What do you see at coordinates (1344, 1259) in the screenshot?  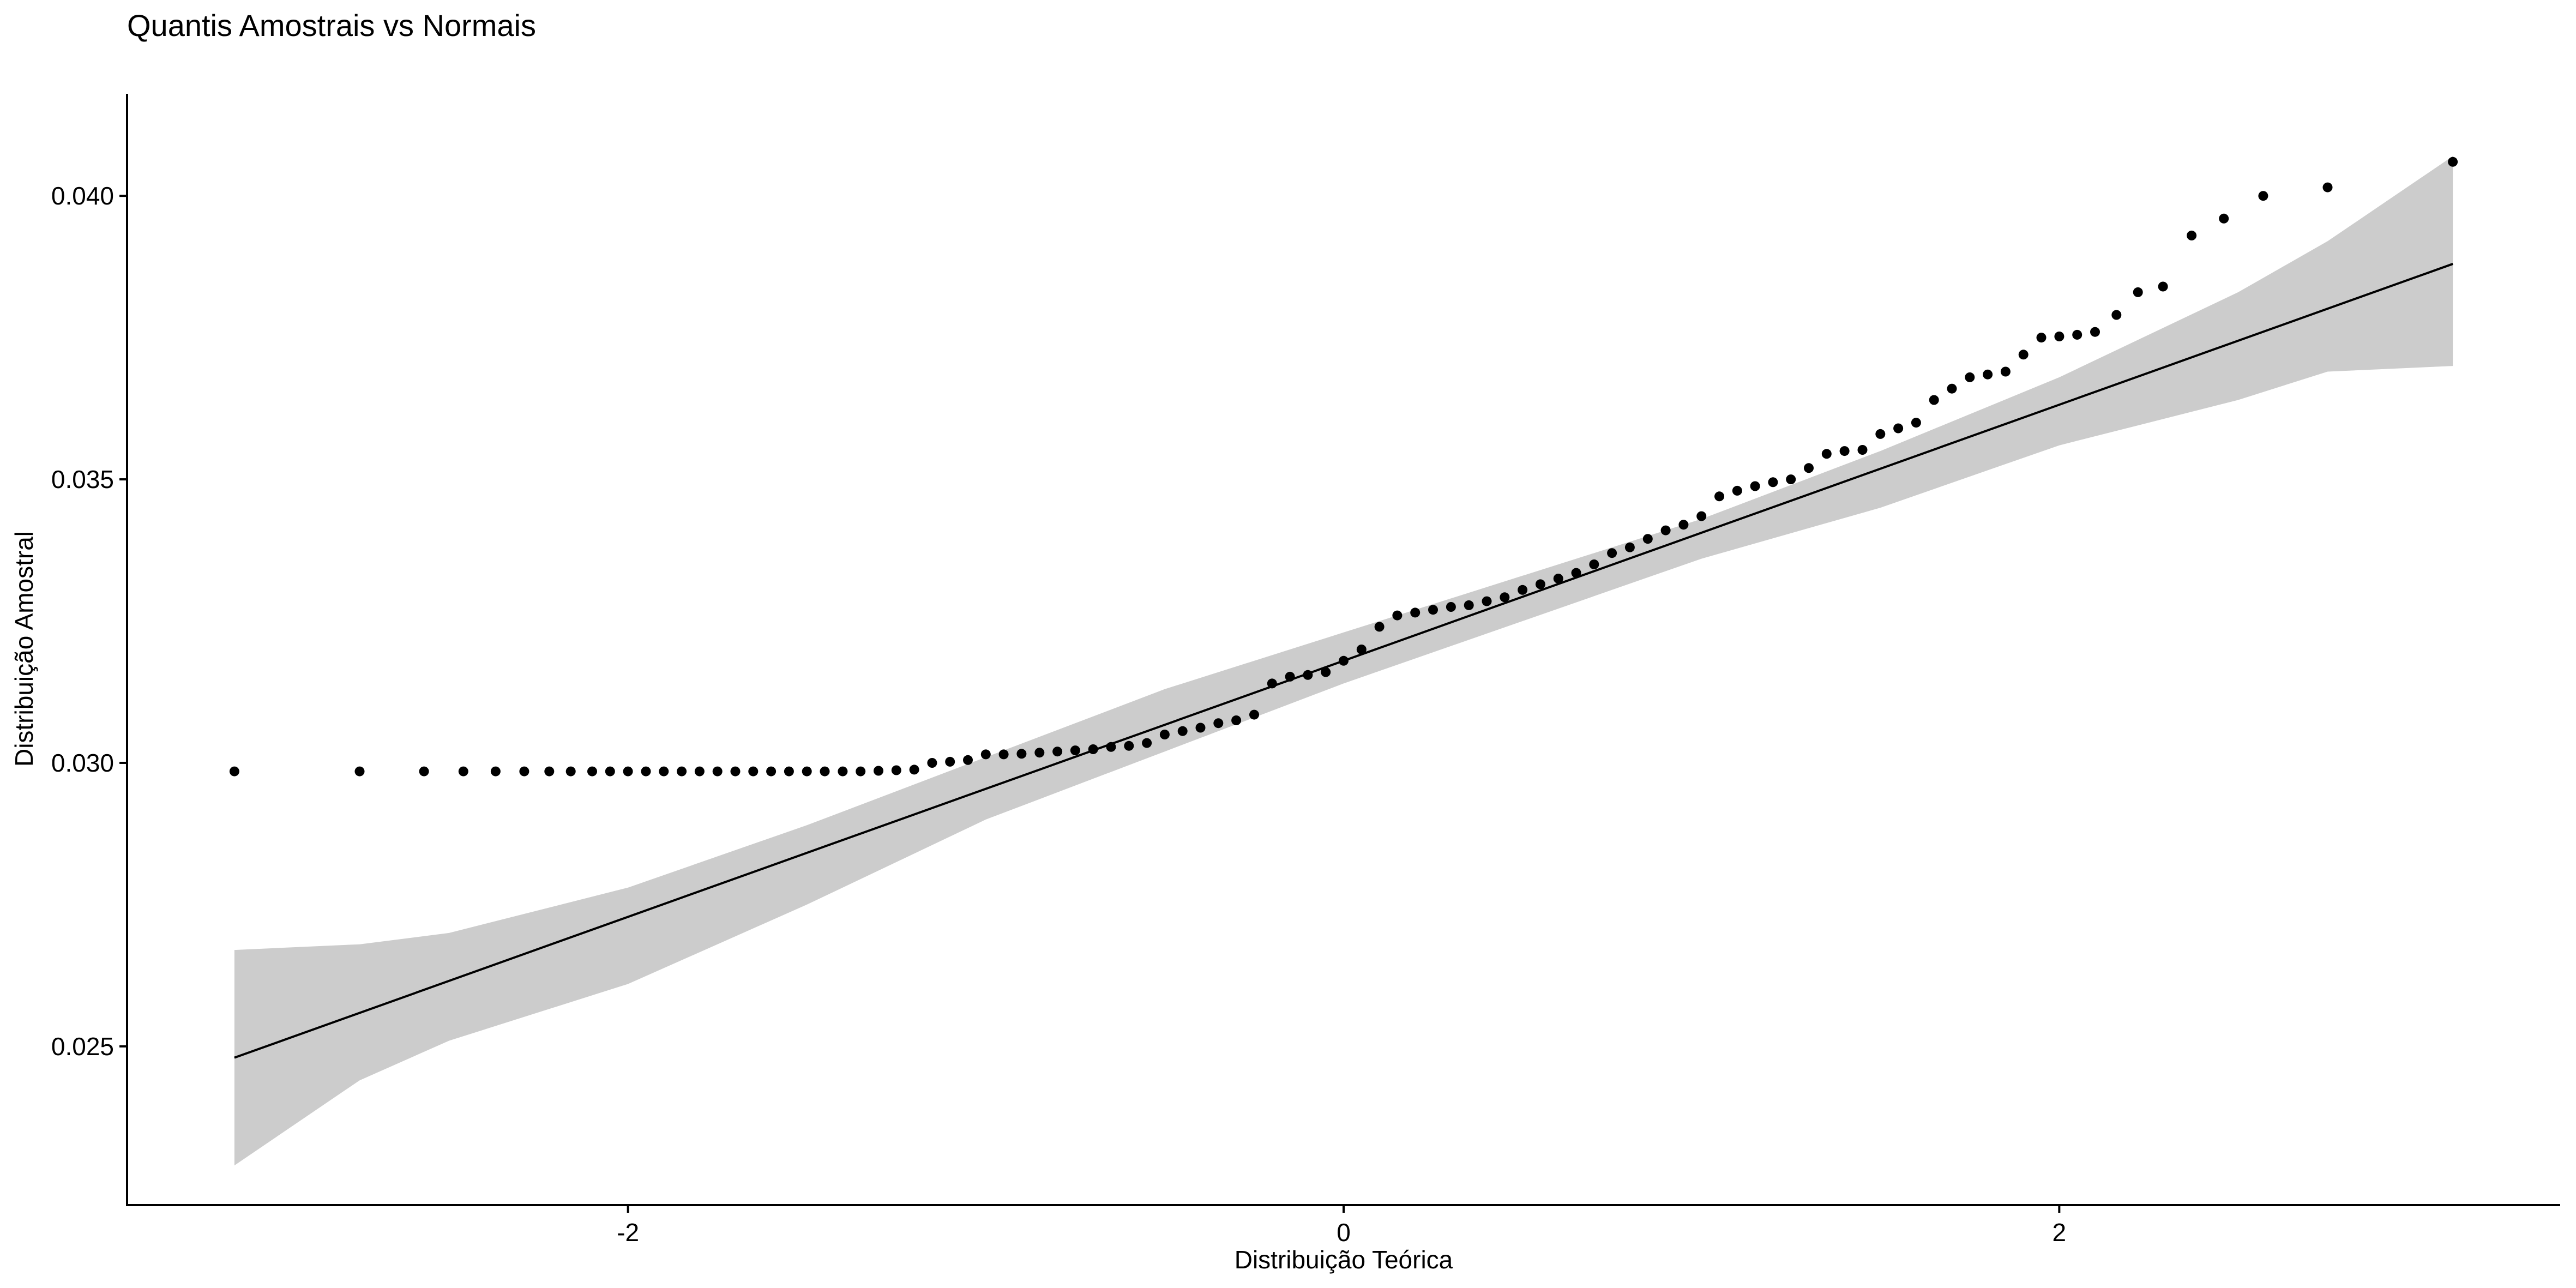 I see `x-axis-label: Distribuição Teórica` at bounding box center [1344, 1259].